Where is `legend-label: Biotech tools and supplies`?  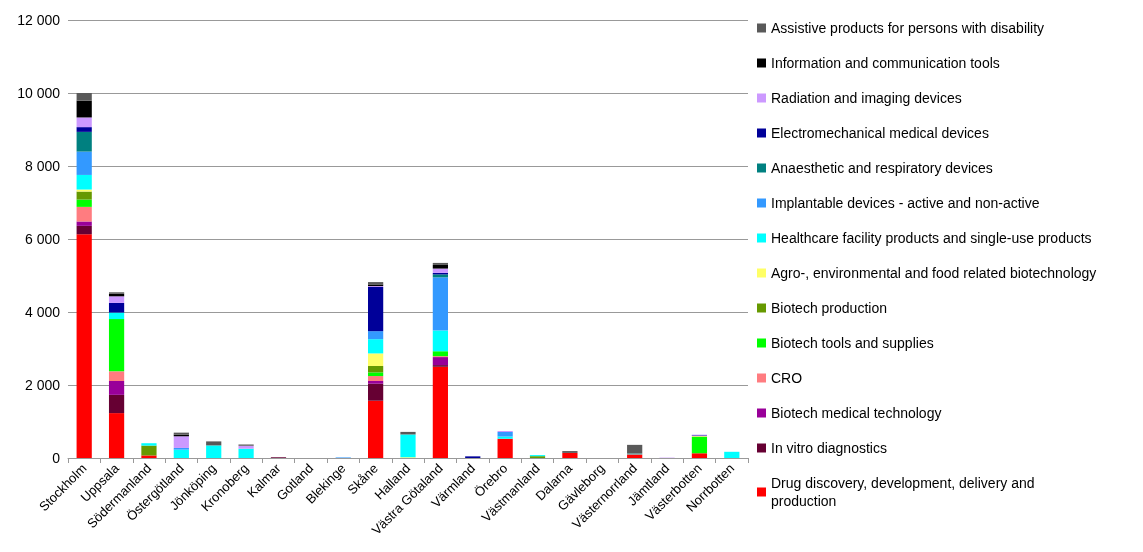 legend-label: Biotech tools and supplies is located at coordinates (852, 343).